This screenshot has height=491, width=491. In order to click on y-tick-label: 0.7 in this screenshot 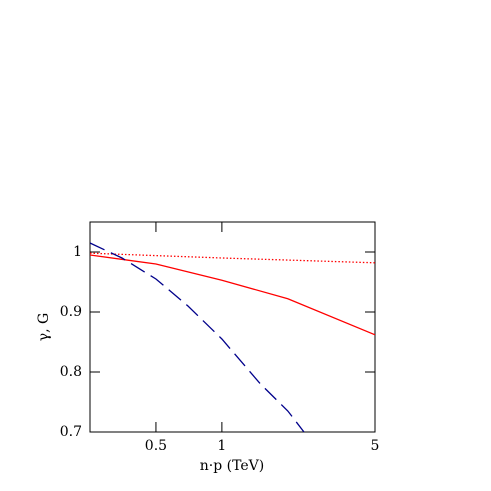, I will do `click(71, 432)`.